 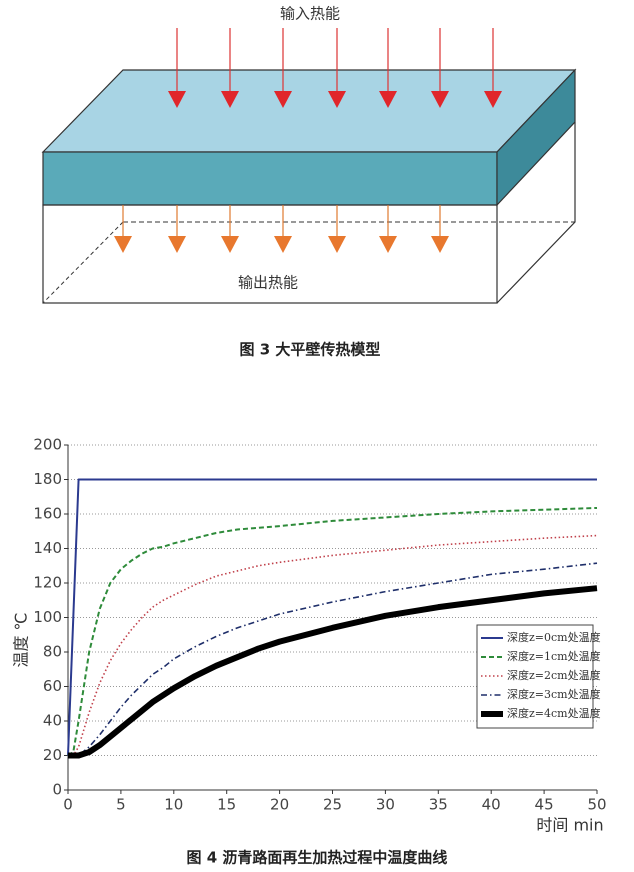 I want to click on y-tick-label: 180, so click(x=47, y=479).